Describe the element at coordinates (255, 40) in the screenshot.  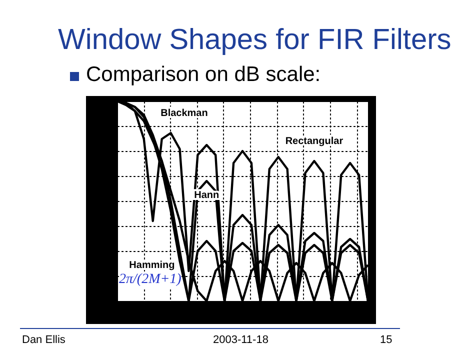
I see `chart-title: Window Shapes for FIR Filters` at that location.